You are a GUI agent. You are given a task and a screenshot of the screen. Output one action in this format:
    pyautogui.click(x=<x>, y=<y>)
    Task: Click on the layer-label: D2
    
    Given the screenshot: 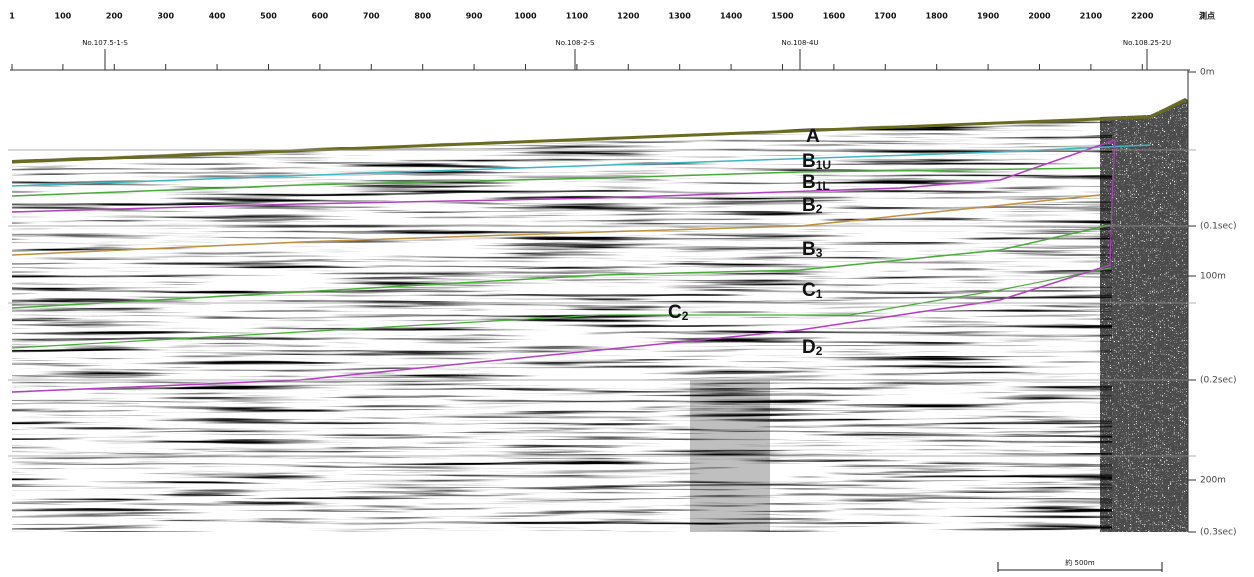 What is the action you would take?
    pyautogui.click(x=812, y=347)
    